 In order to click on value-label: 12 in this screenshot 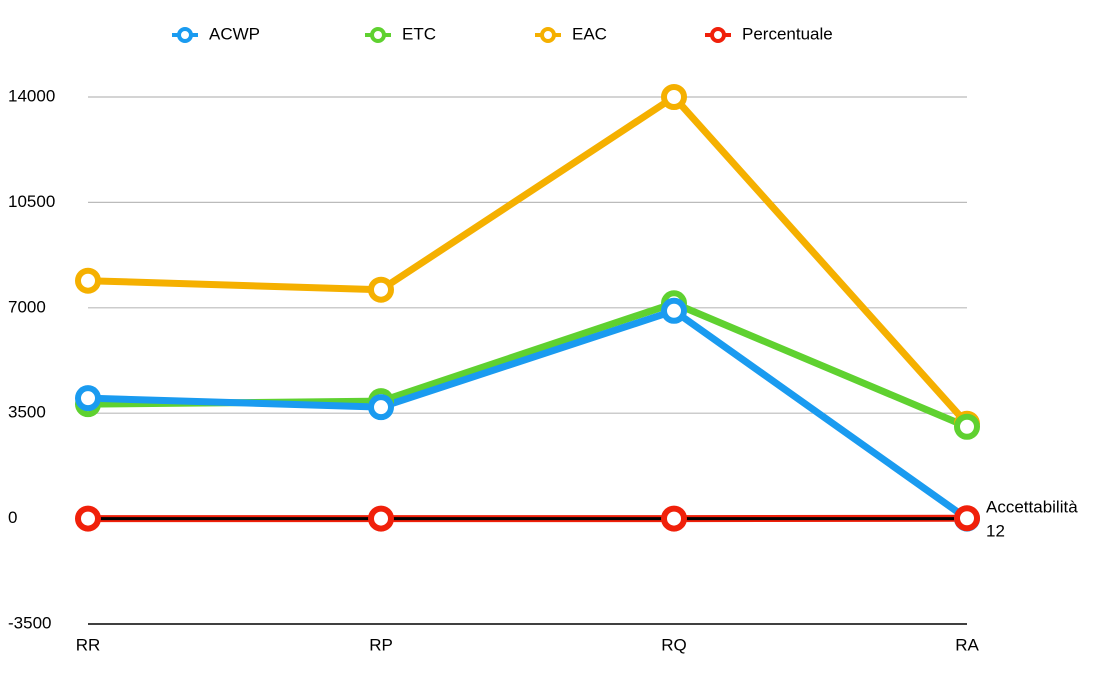, I will do `click(995, 530)`.